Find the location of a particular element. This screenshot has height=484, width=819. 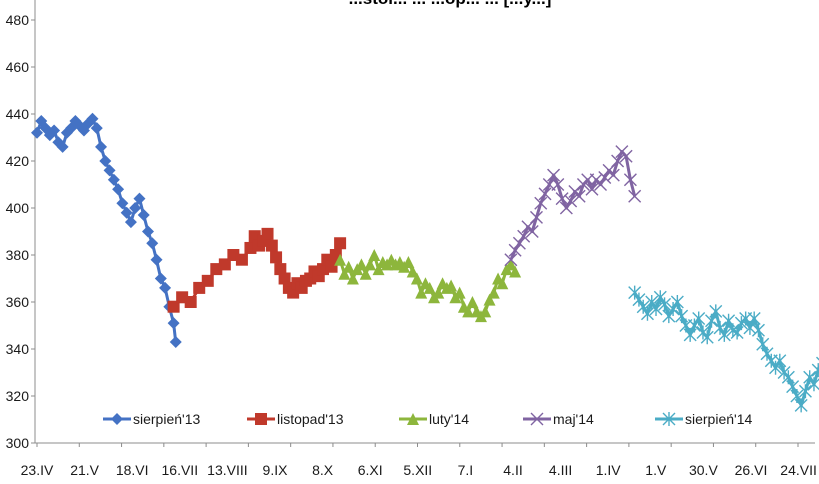

x-tick-label: 23.IV is located at coordinates (37, 470).